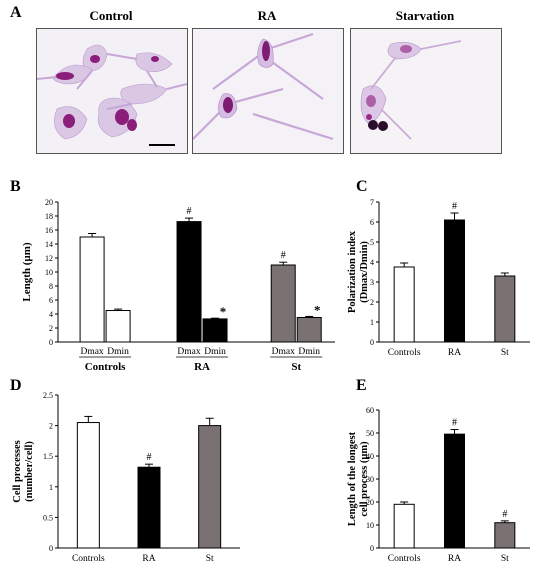  What do you see at coordinates (352, 478) in the screenshot?
I see `y-axis-label: Length of the longest` at bounding box center [352, 478].